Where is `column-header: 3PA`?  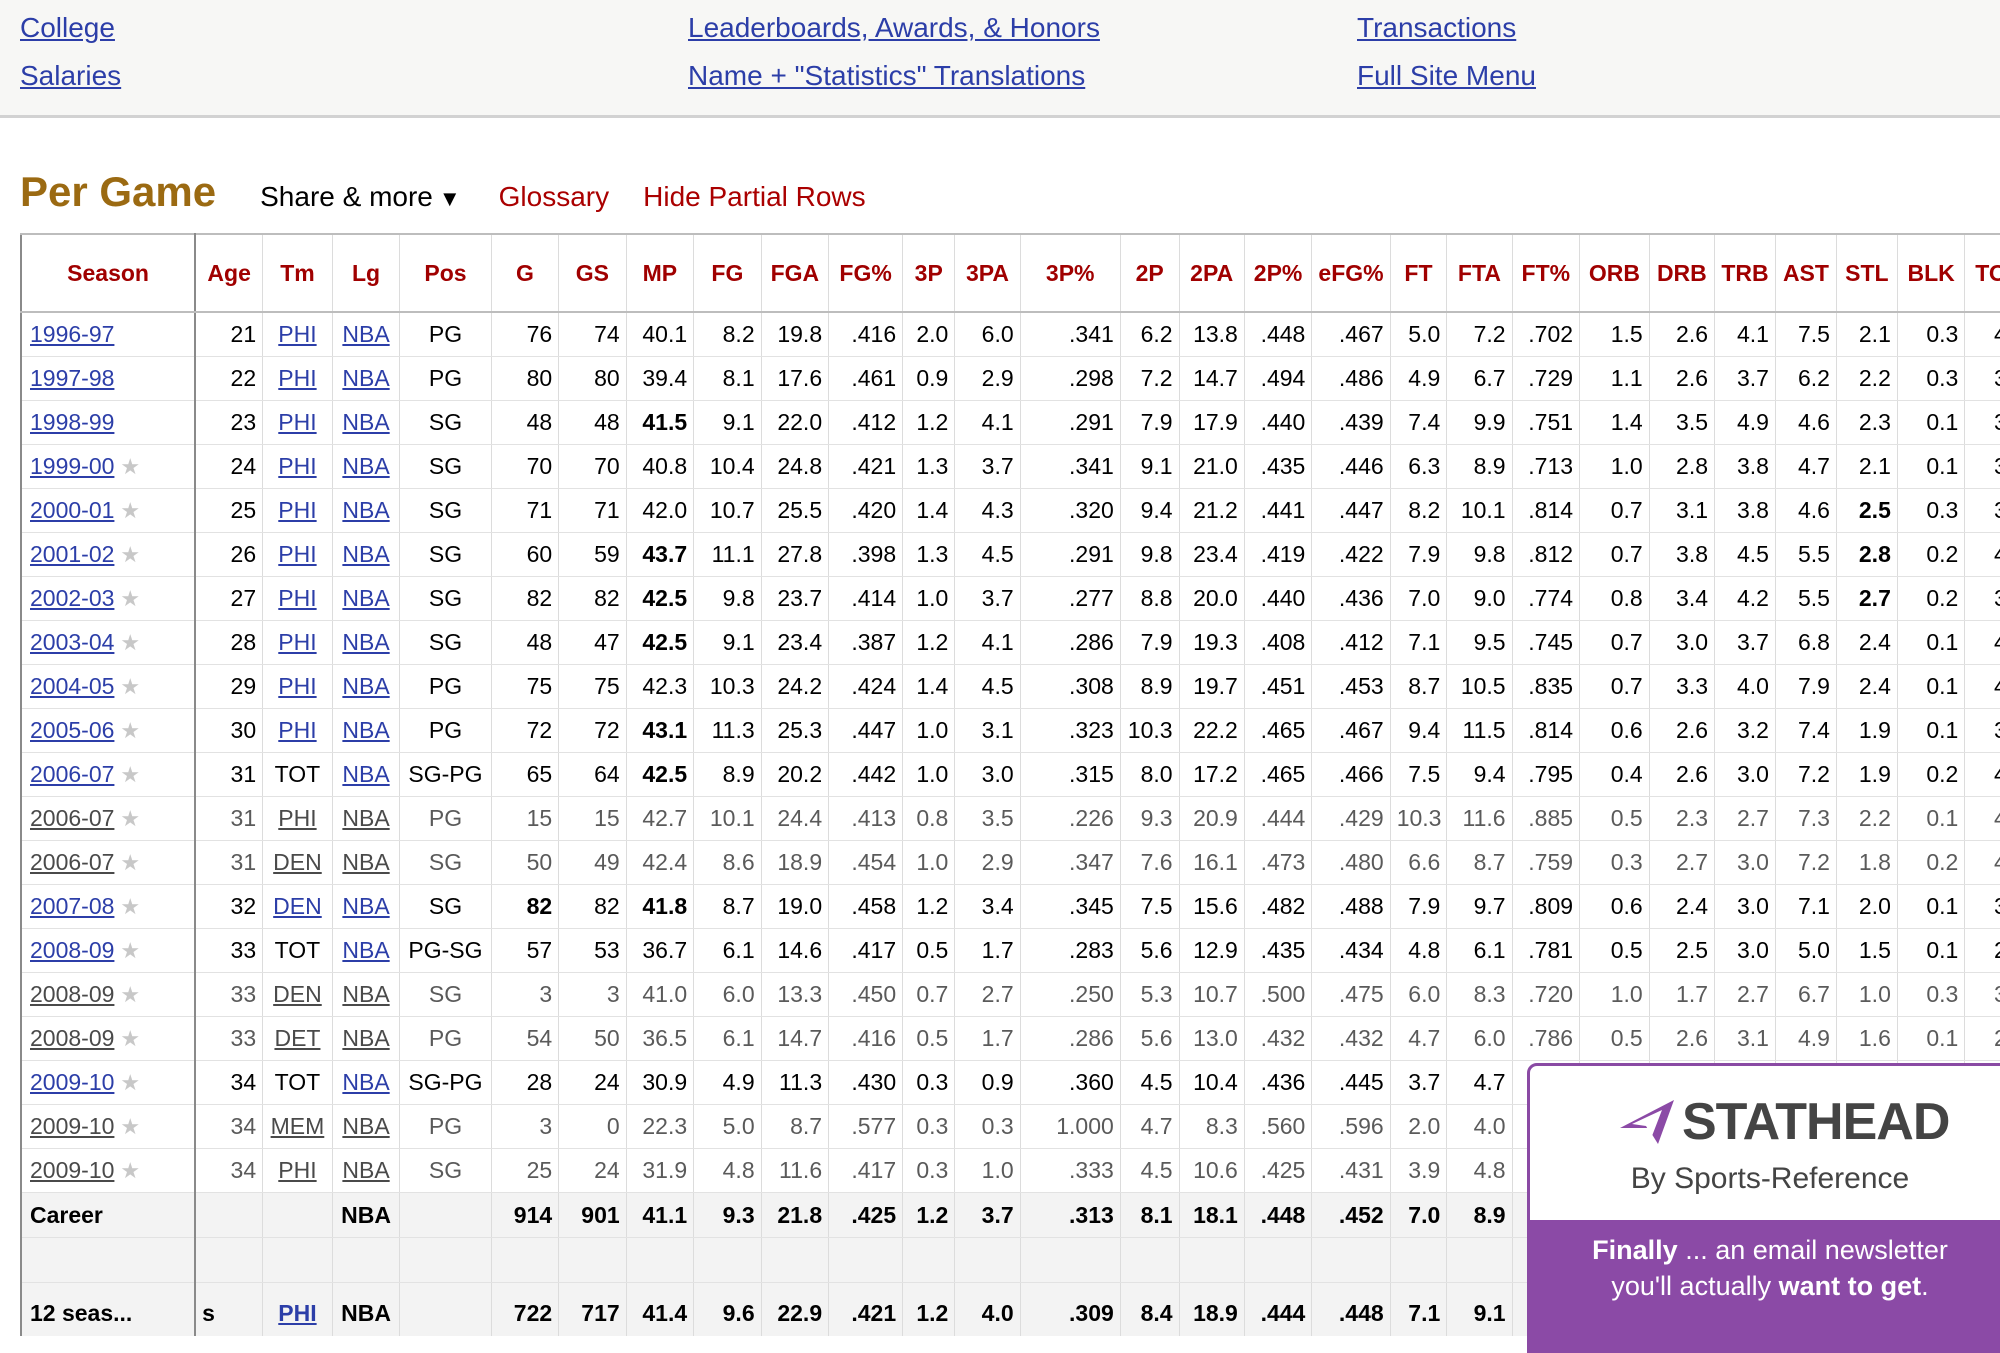
column-header: 3PA is located at coordinates (987, 273).